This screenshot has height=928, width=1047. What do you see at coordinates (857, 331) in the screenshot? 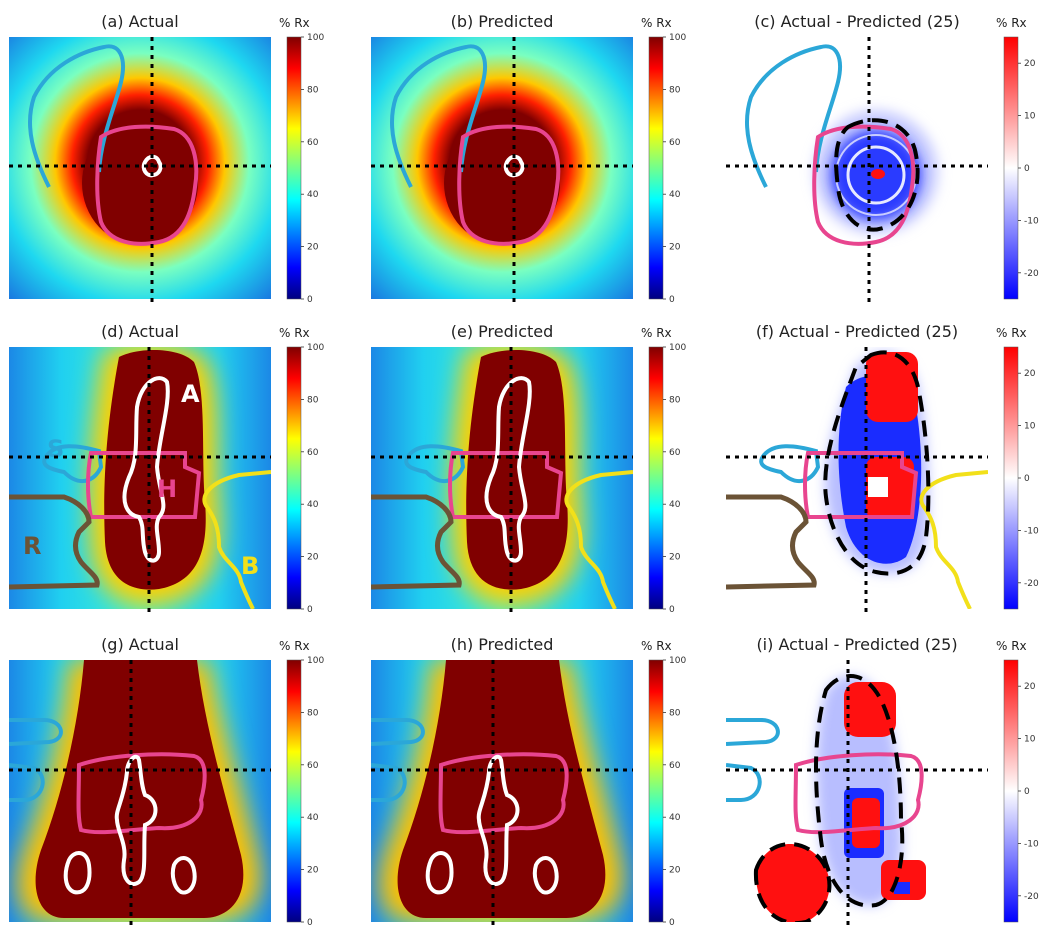
I see `panel-title: (f) Actual - Predicted (25)` at bounding box center [857, 331].